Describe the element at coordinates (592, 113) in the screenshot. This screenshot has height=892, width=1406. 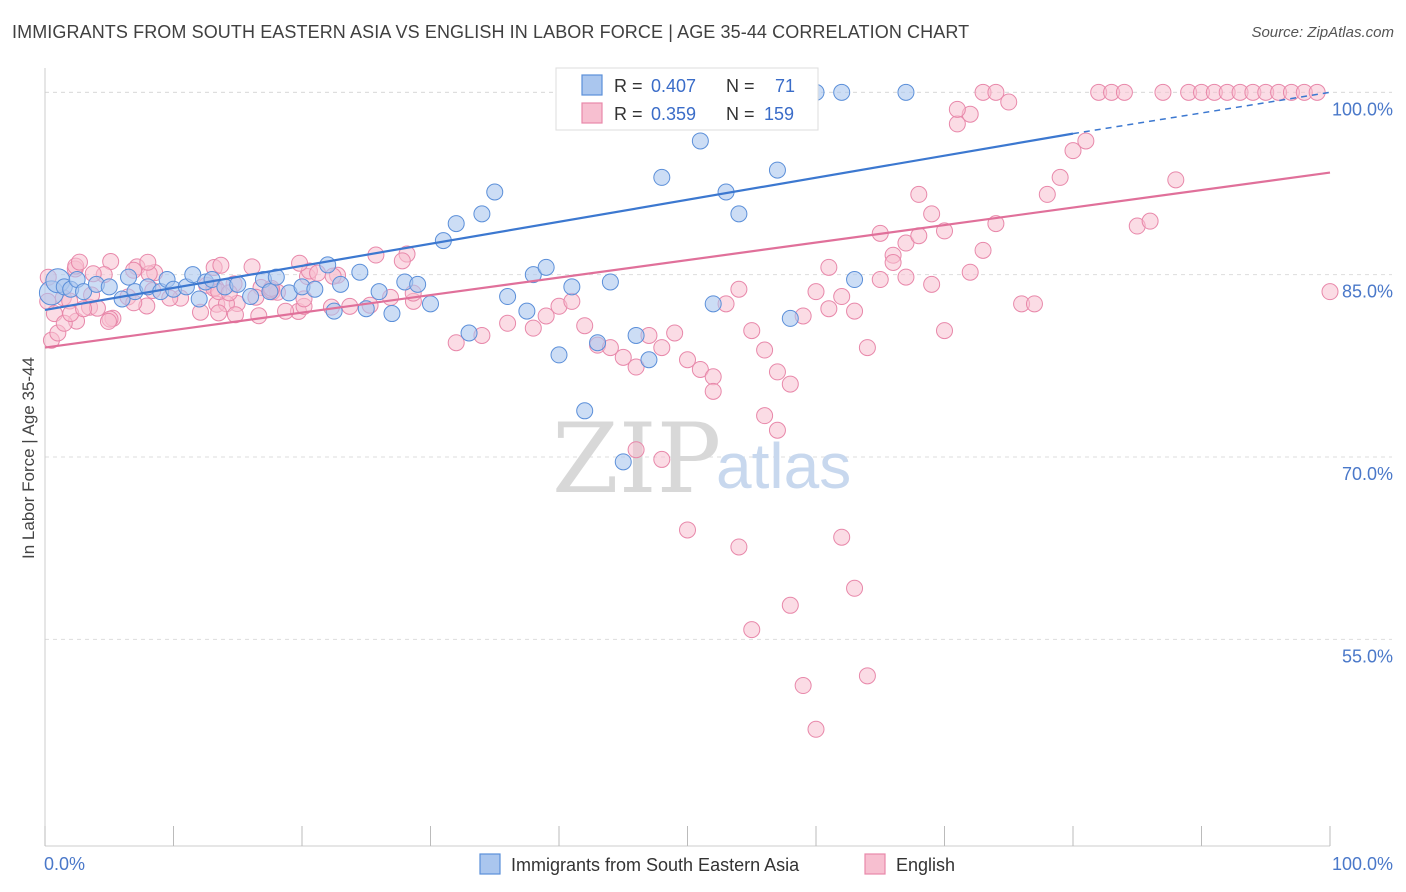
I see `legend-top-pink-swatch` at that location.